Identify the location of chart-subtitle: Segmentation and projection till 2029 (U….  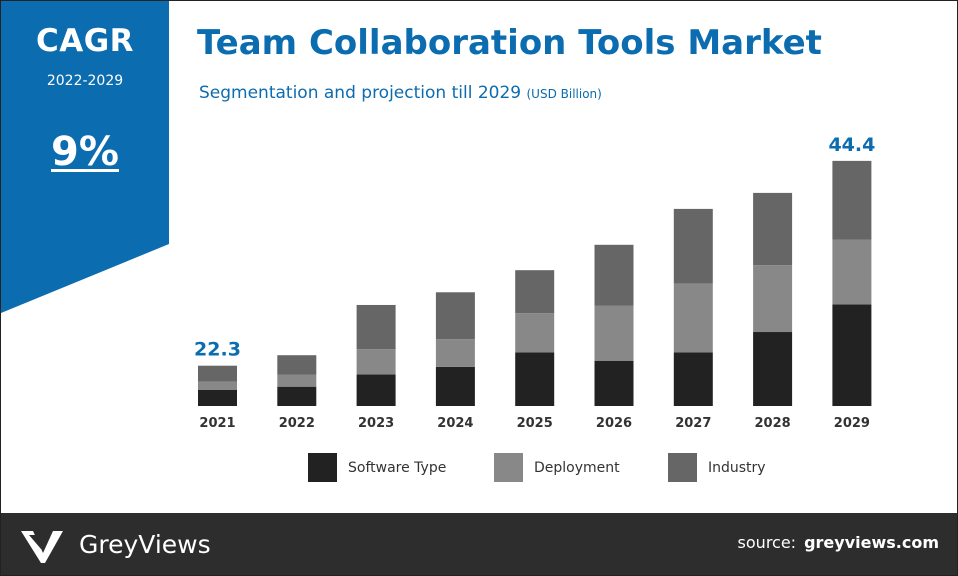
(400, 93).